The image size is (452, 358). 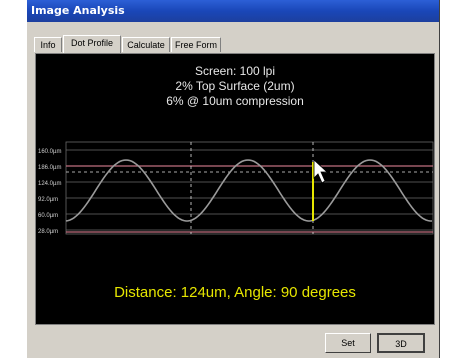 What do you see at coordinates (321, 171) in the screenshot?
I see `cursor-arrow-icon` at bounding box center [321, 171].